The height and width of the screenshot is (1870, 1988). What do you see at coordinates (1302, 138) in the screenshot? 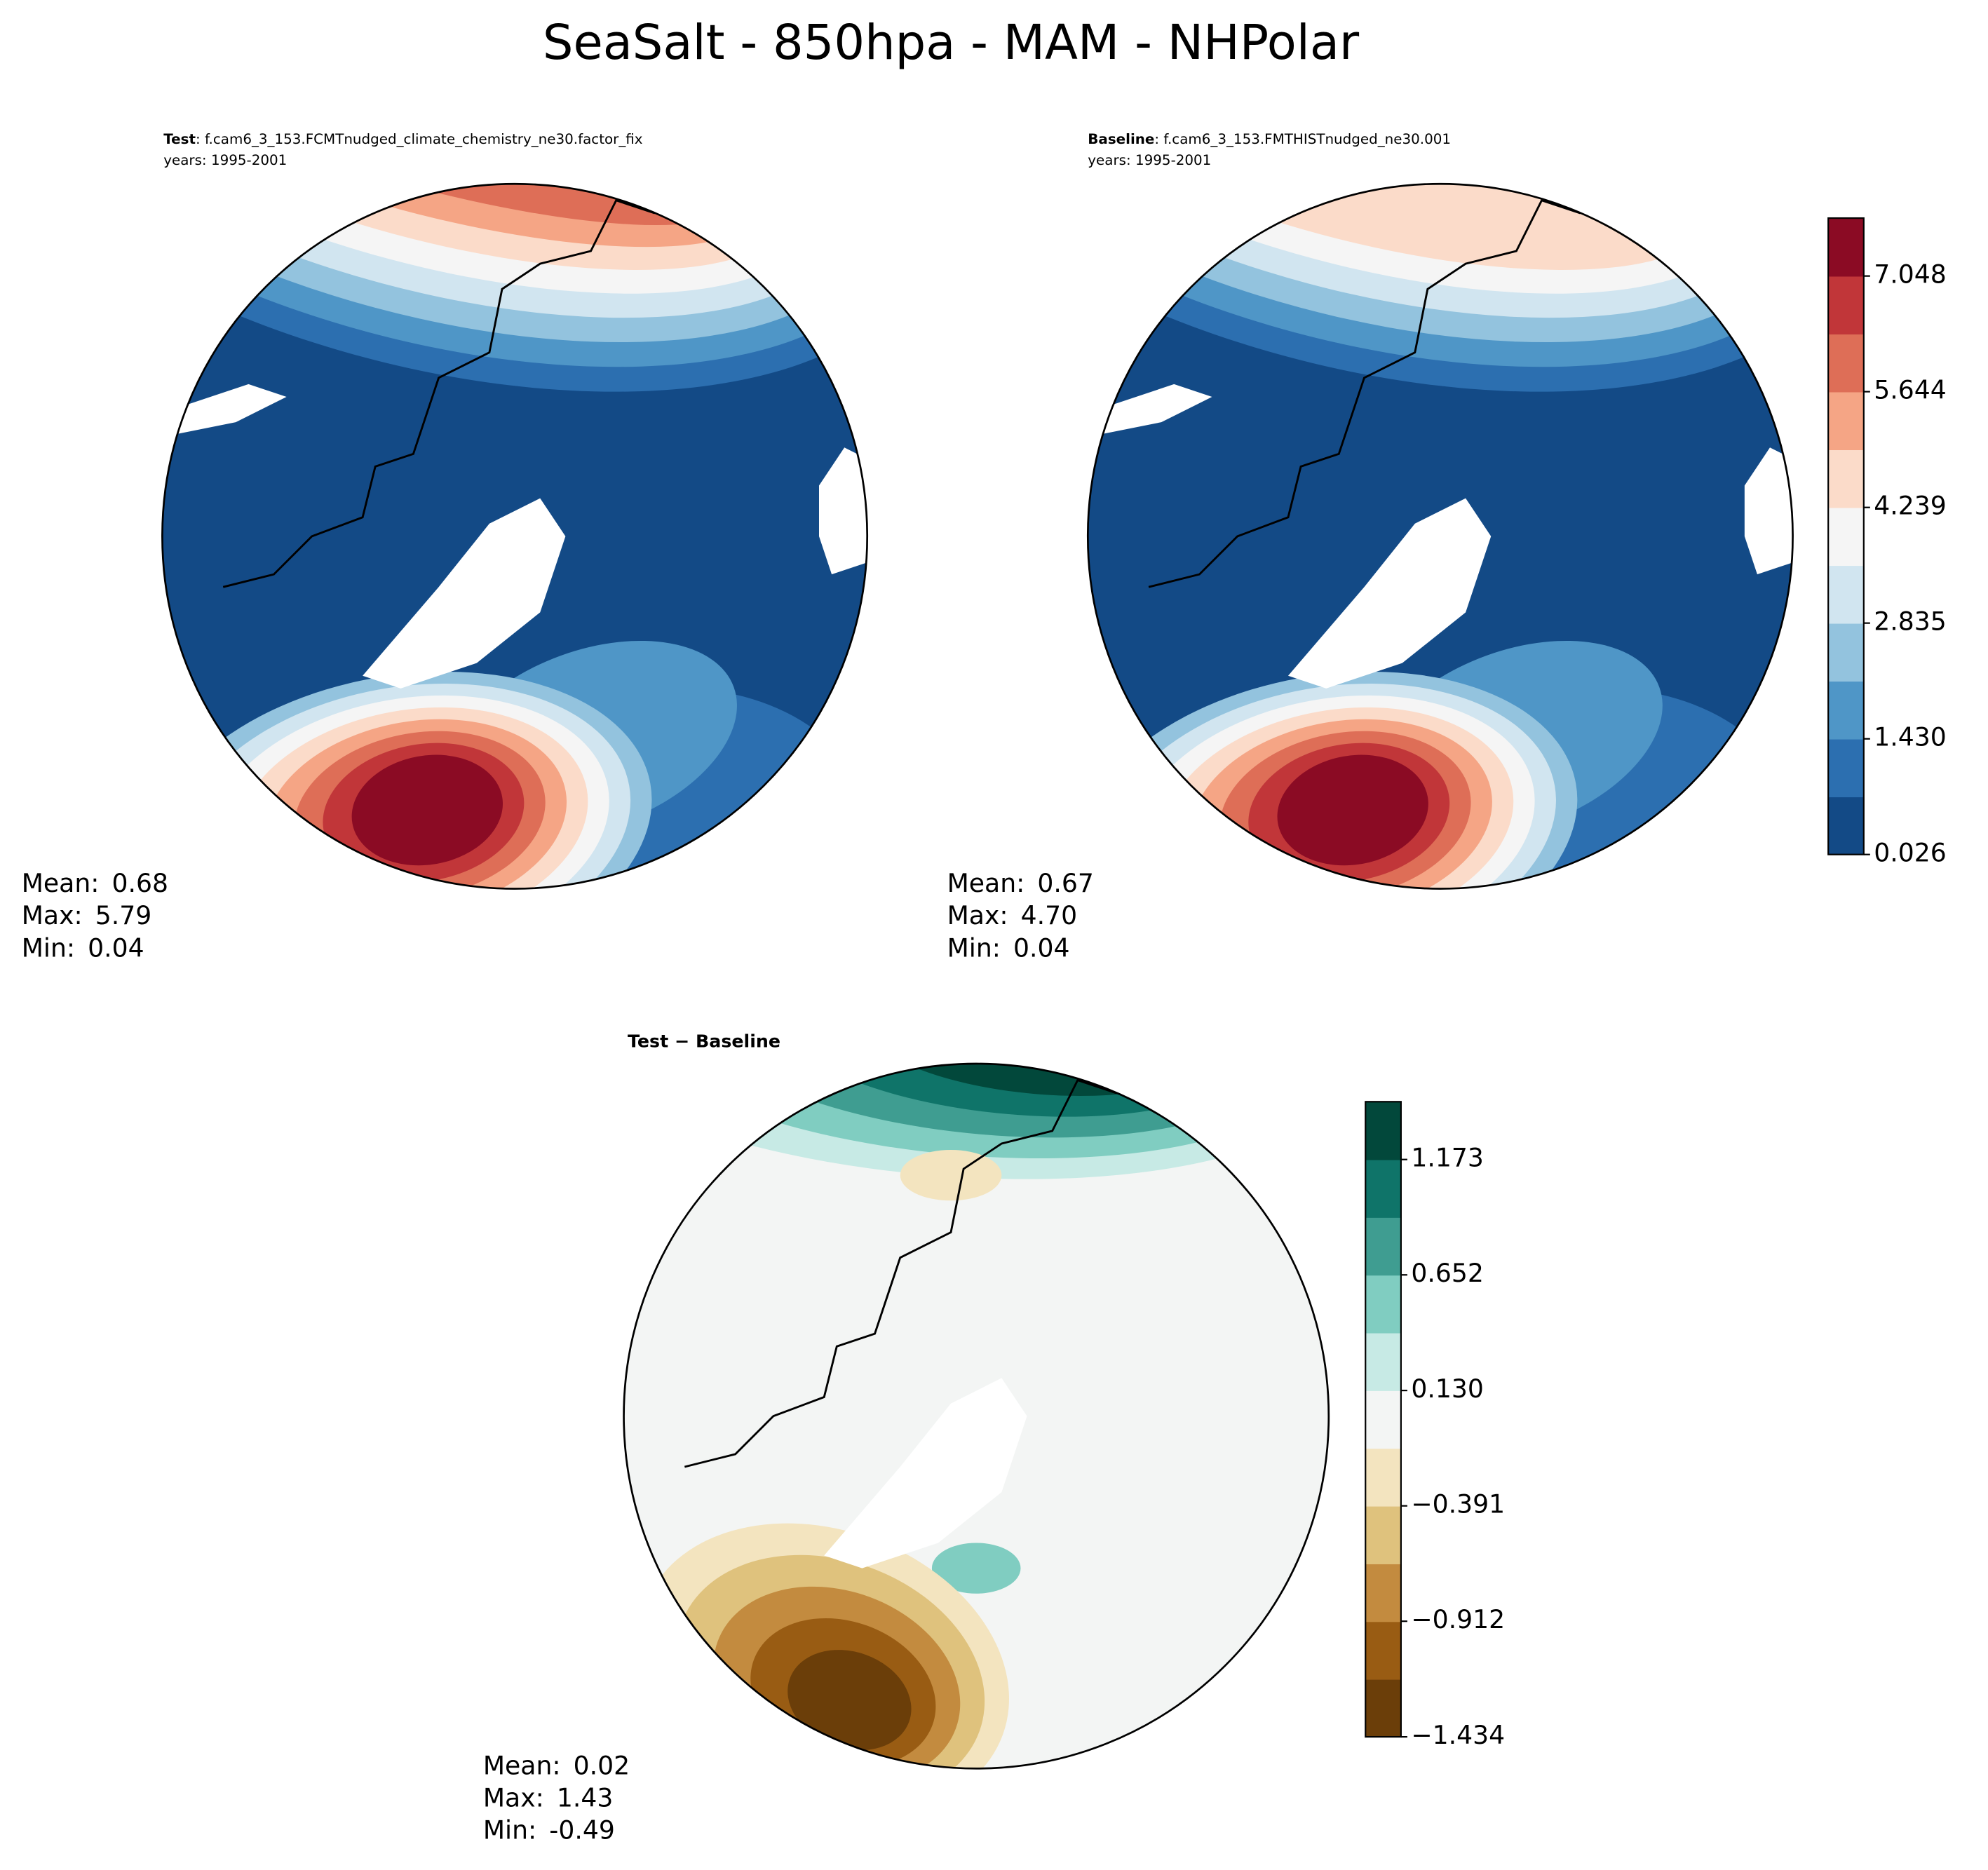
I see `case-name: : f.cam6_3_153.FMTHISTnudged_ne30.001` at bounding box center [1302, 138].